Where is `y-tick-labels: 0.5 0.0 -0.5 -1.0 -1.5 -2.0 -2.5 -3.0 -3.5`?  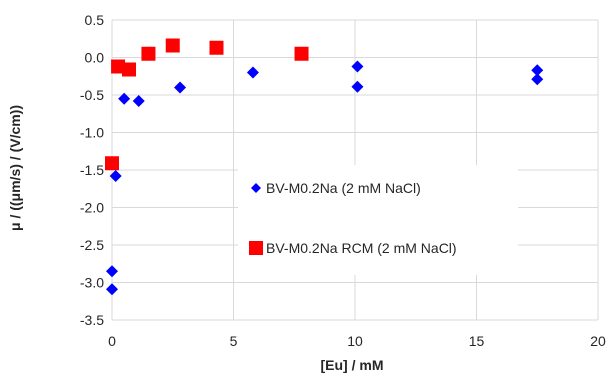 y-tick-labels: 0.5 0.0 -0.5 -1.0 -1.5 -2.0 -2.5 -3.0 -3.5 is located at coordinates (92, 170).